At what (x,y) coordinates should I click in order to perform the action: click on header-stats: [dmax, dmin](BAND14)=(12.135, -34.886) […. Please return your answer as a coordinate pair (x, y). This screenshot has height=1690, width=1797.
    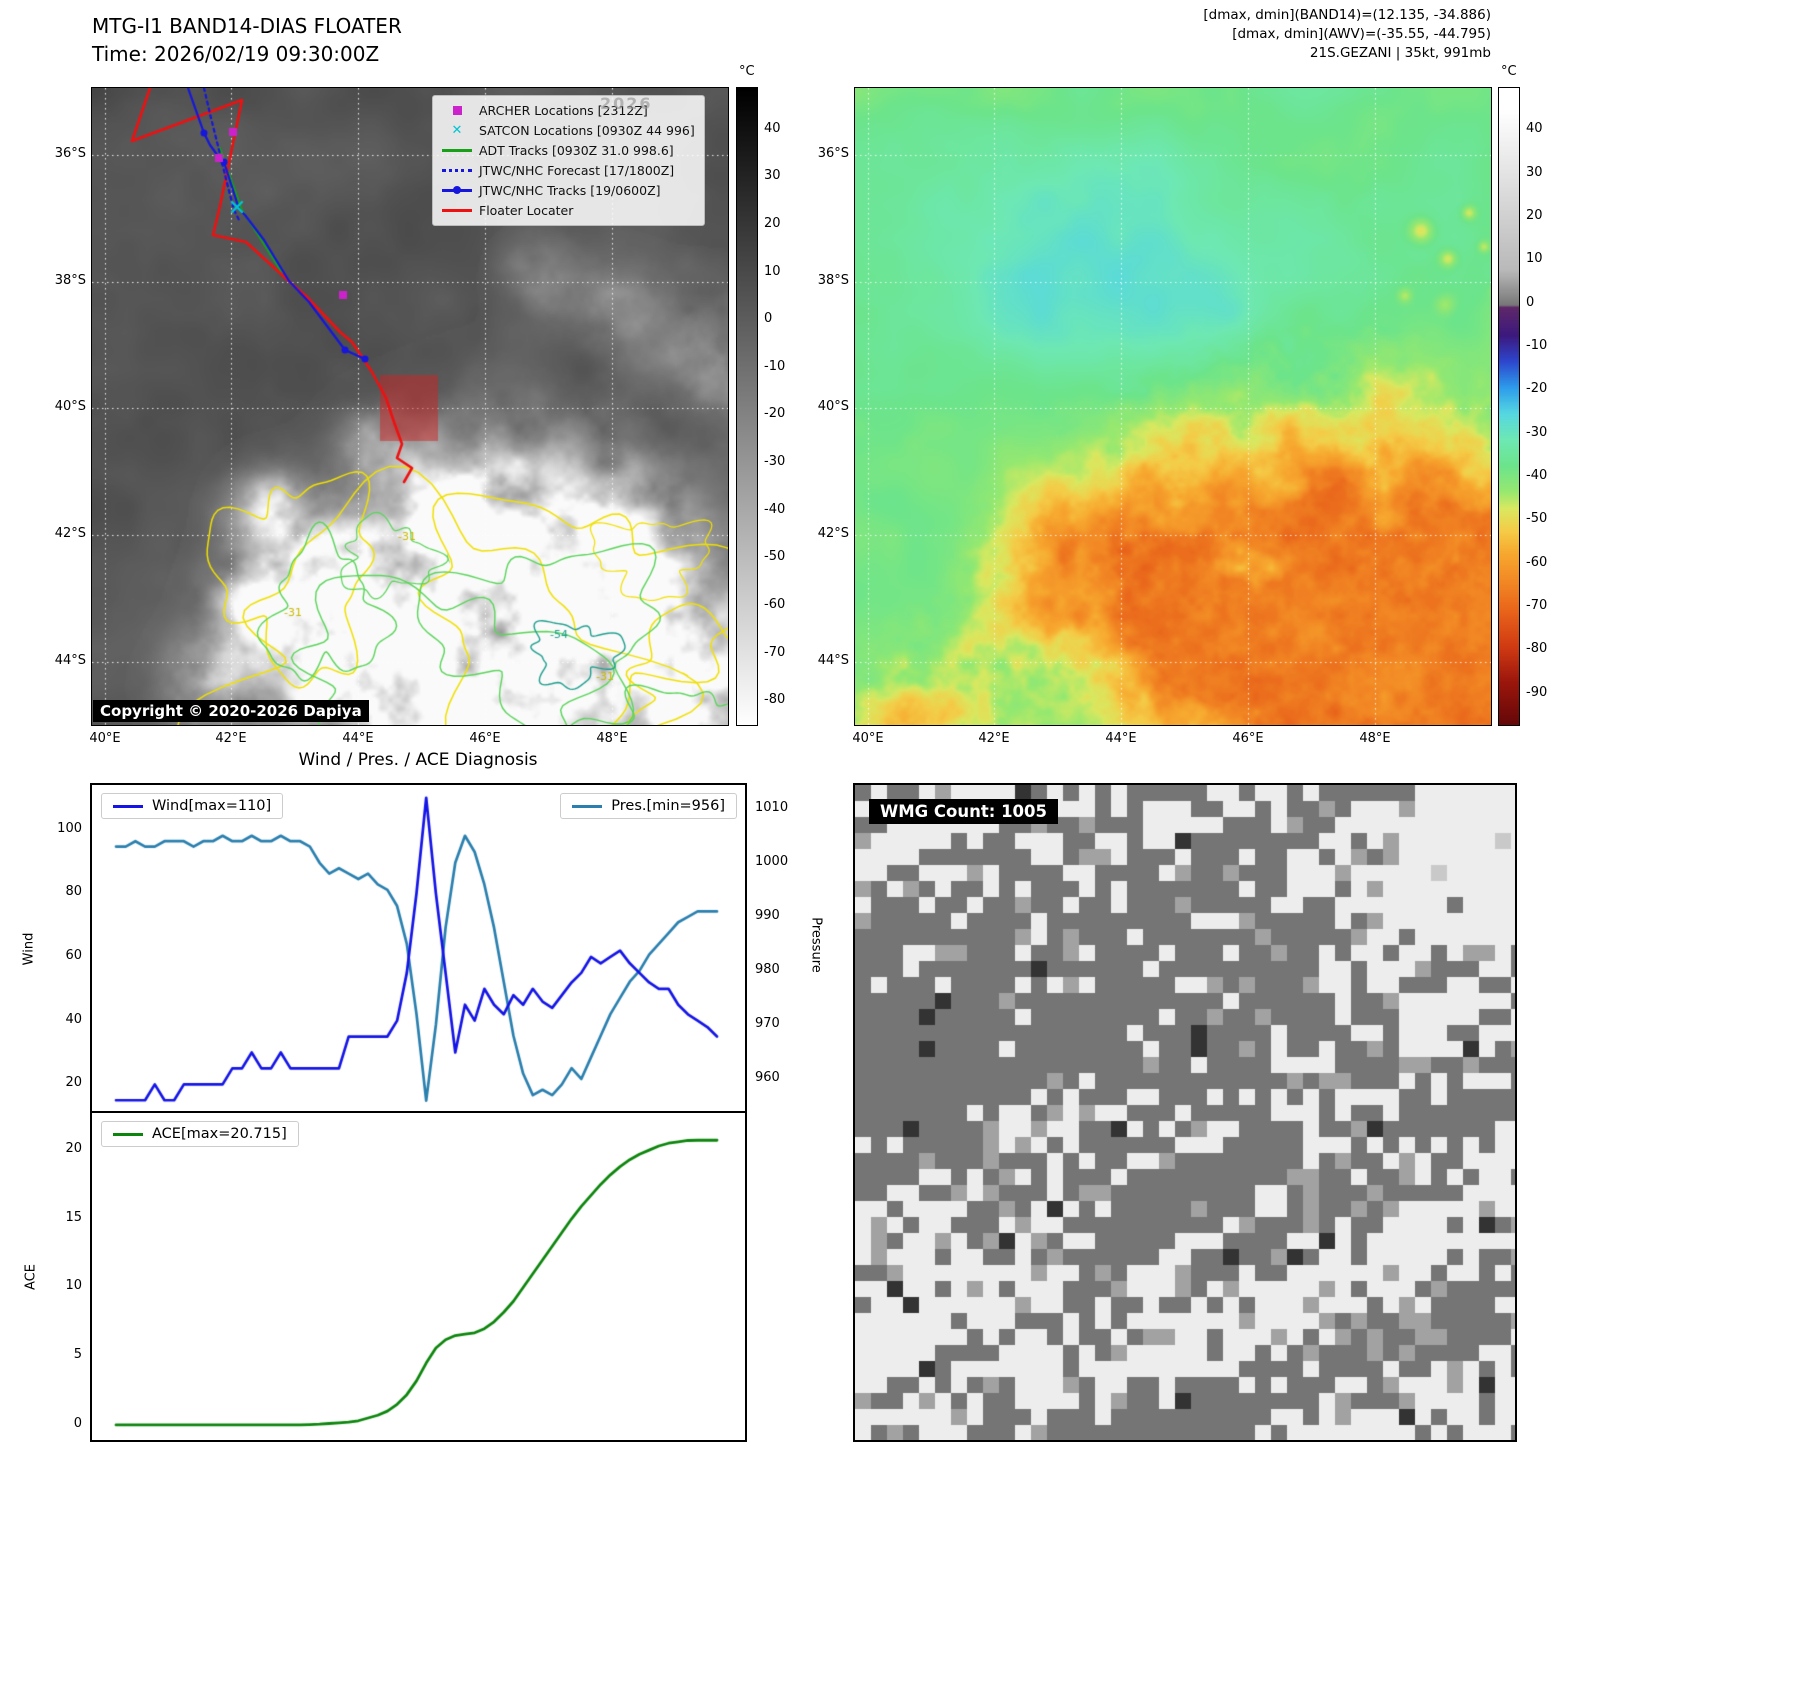
    Looking at the image, I should click on (1347, 34).